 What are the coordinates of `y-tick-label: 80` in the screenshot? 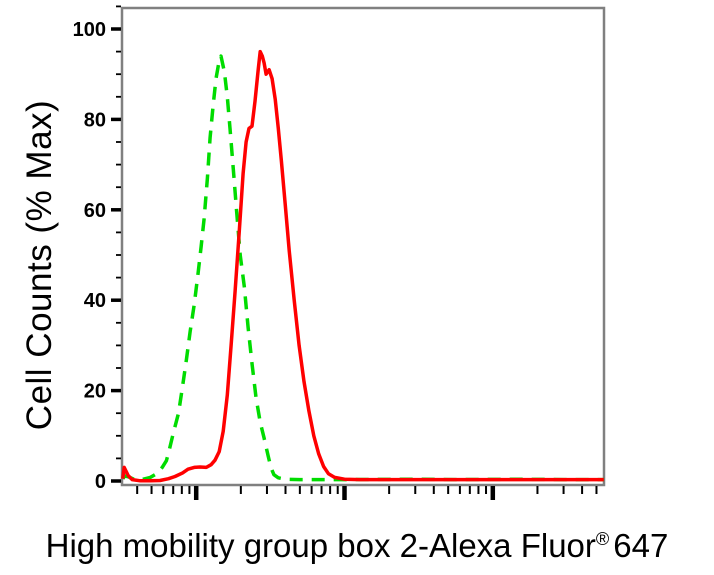 It's located at (95, 120).